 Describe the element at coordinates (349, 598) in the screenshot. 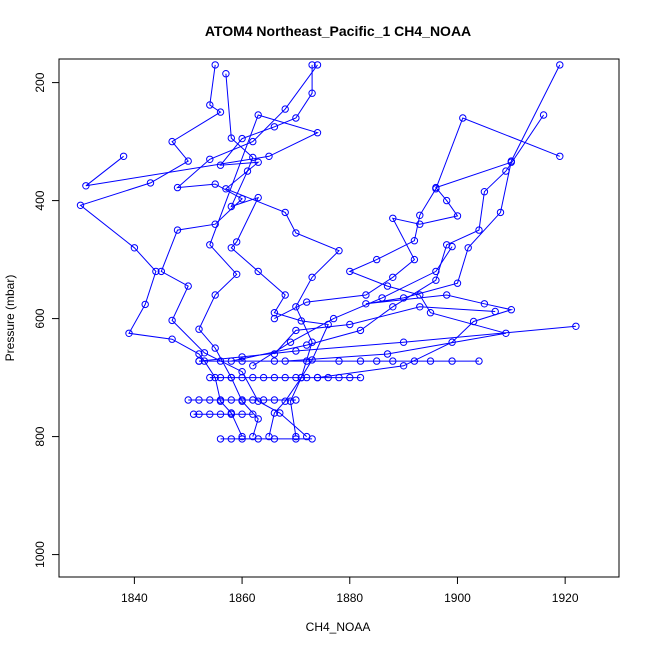

I see `x-tick-label: 1880` at that location.